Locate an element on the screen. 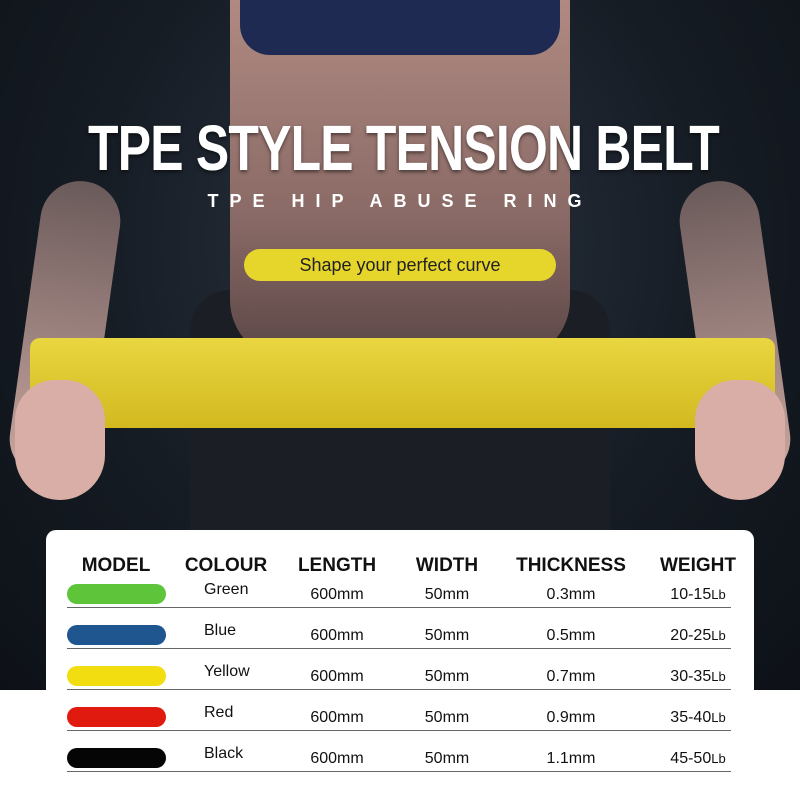 The image size is (800, 800). cell-thickness: 0.7mm is located at coordinates (571, 676).